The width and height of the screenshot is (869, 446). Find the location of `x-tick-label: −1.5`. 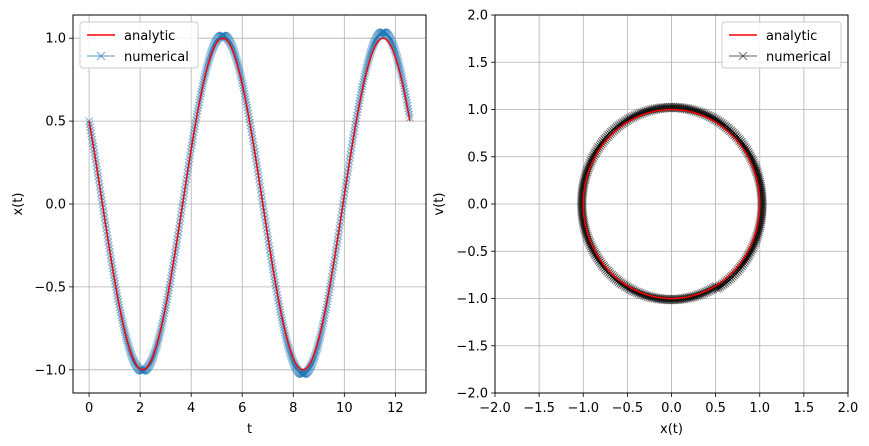

x-tick-label: −1.5 is located at coordinates (539, 408).